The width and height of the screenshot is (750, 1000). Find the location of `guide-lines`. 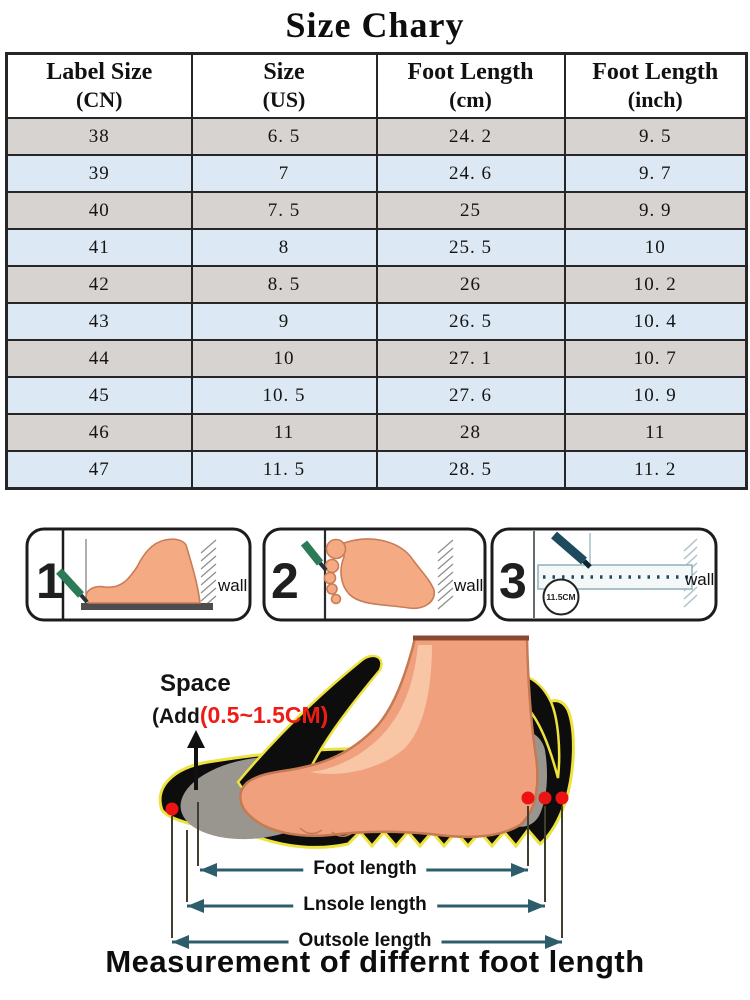

guide-lines is located at coordinates (367, 870).